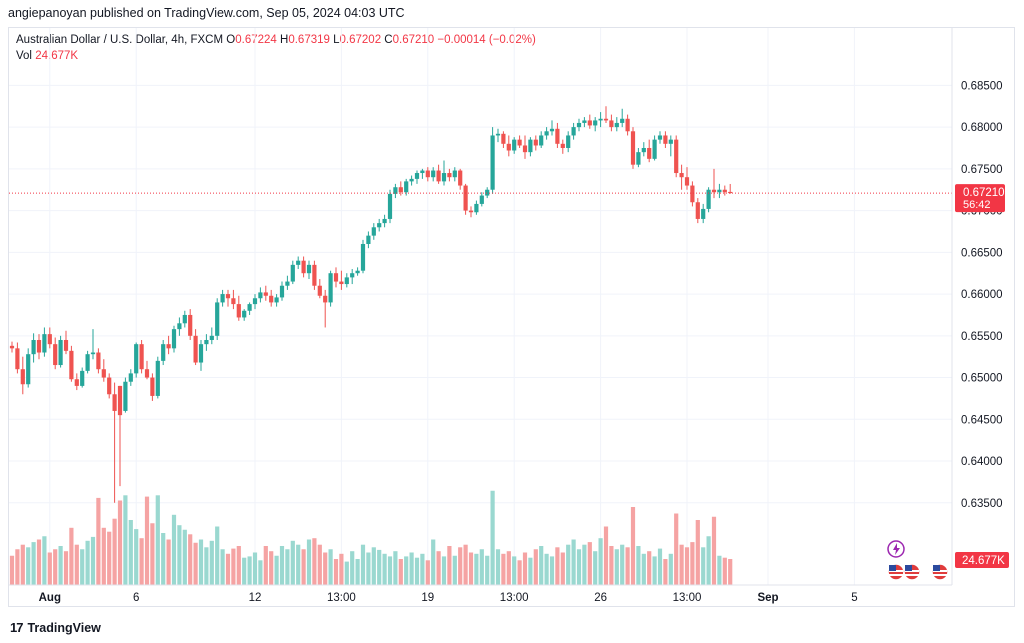  What do you see at coordinates (984, 193) in the screenshot?
I see `last-price-label: 0.67210` at bounding box center [984, 193].